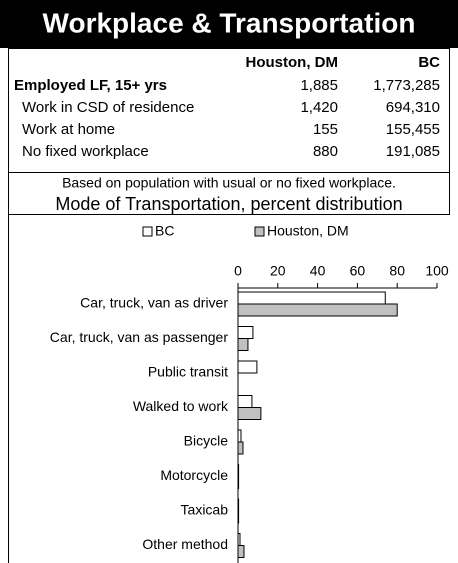  What do you see at coordinates (164, 231) in the screenshot?
I see `legend-label: BC` at bounding box center [164, 231].